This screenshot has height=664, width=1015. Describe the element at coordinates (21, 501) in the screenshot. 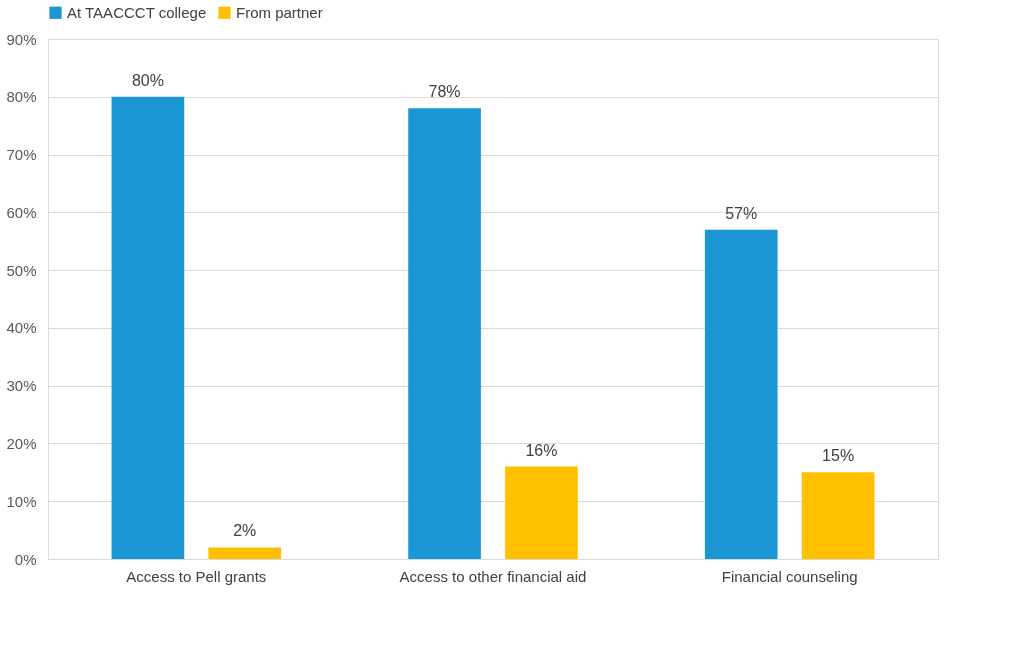

I see `y-tick-label: 10%` at that location.